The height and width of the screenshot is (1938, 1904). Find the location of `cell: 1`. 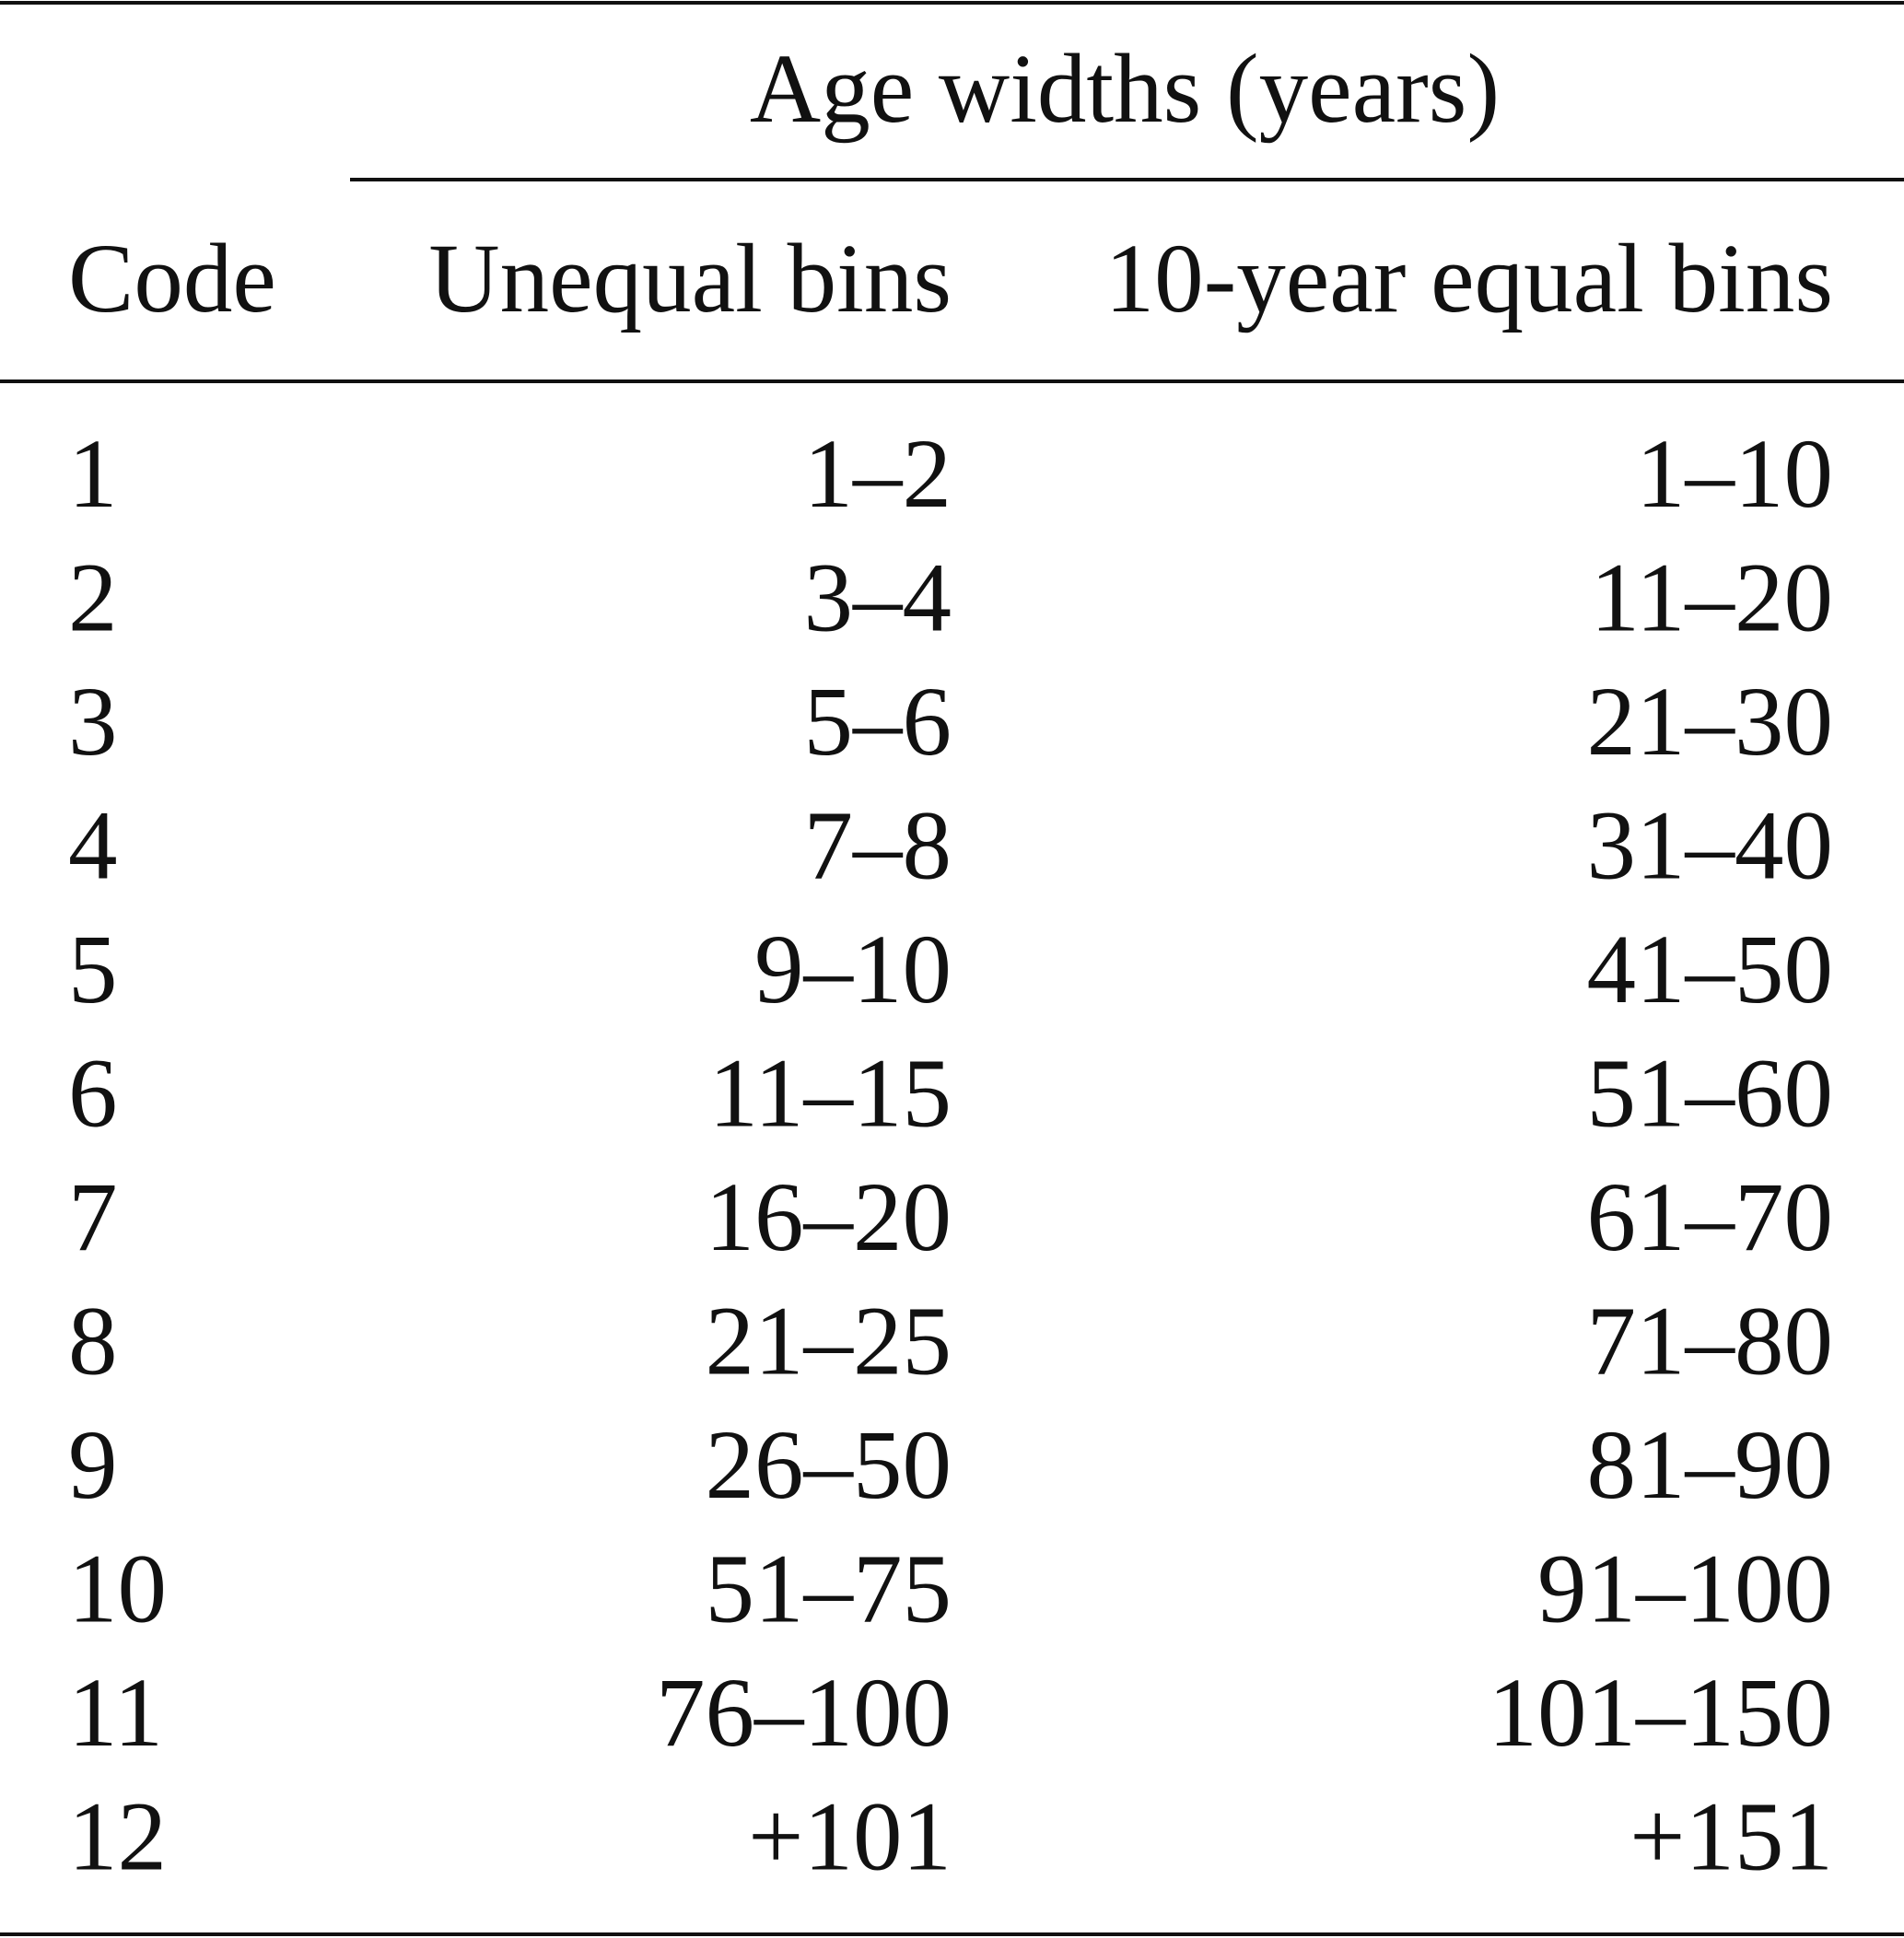

cell: 1 is located at coordinates (93, 474).